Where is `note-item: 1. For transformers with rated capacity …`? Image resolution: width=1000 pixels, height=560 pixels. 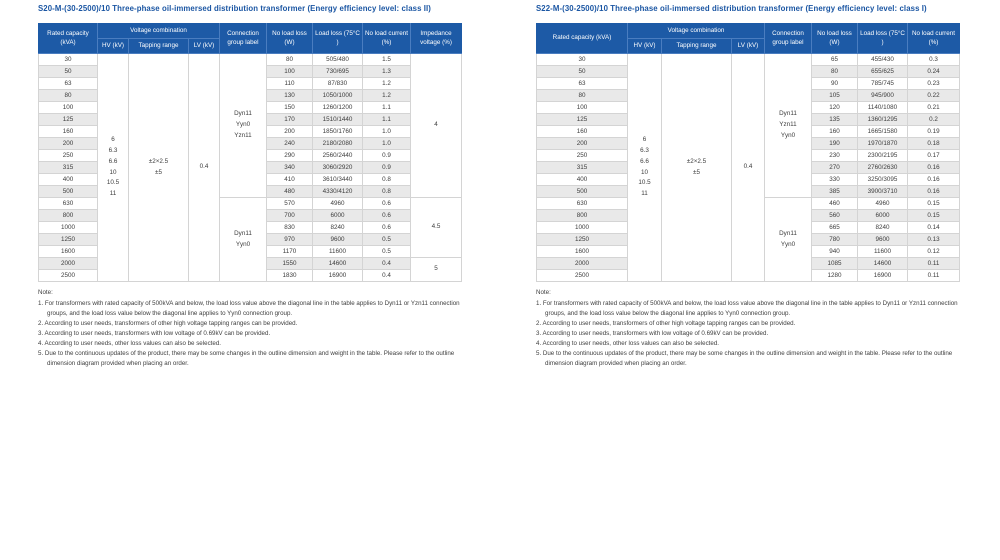
note-item: 1. For transformers with rated capacity … is located at coordinates (747, 308).